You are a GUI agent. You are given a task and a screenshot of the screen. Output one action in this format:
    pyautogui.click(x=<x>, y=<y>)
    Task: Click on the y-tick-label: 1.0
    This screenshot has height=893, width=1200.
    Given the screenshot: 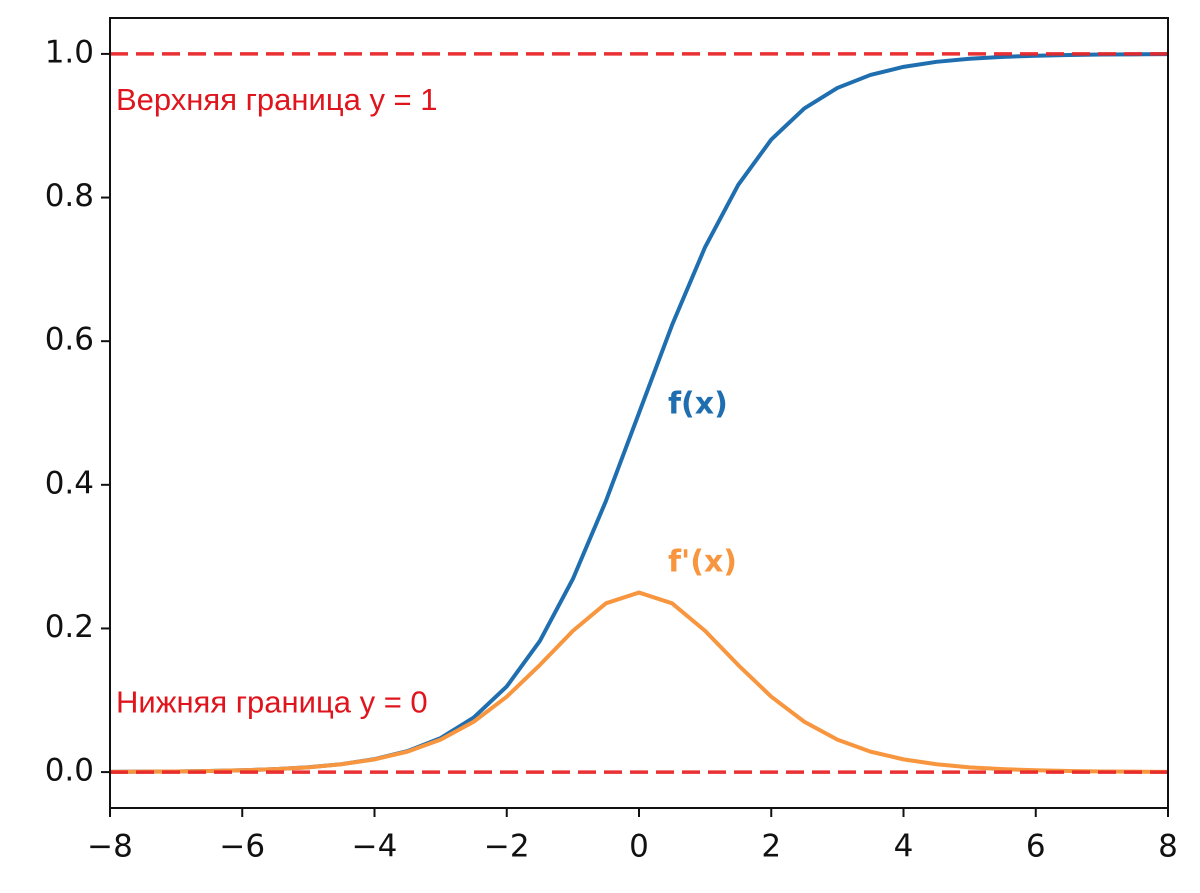 What is the action you would take?
    pyautogui.click(x=69, y=52)
    